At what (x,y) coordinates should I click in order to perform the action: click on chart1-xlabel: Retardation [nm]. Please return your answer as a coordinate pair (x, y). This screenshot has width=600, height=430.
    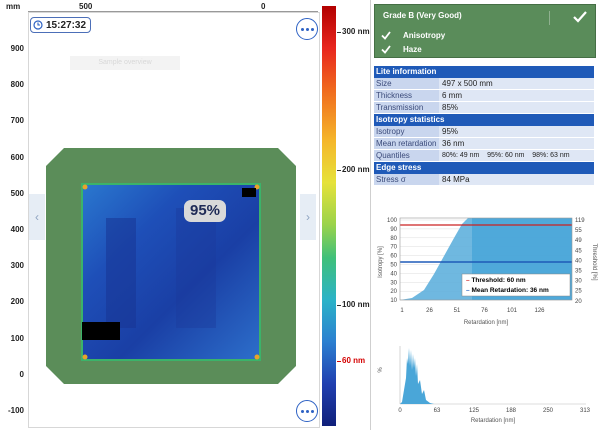
    Looking at the image, I should click on (486, 323).